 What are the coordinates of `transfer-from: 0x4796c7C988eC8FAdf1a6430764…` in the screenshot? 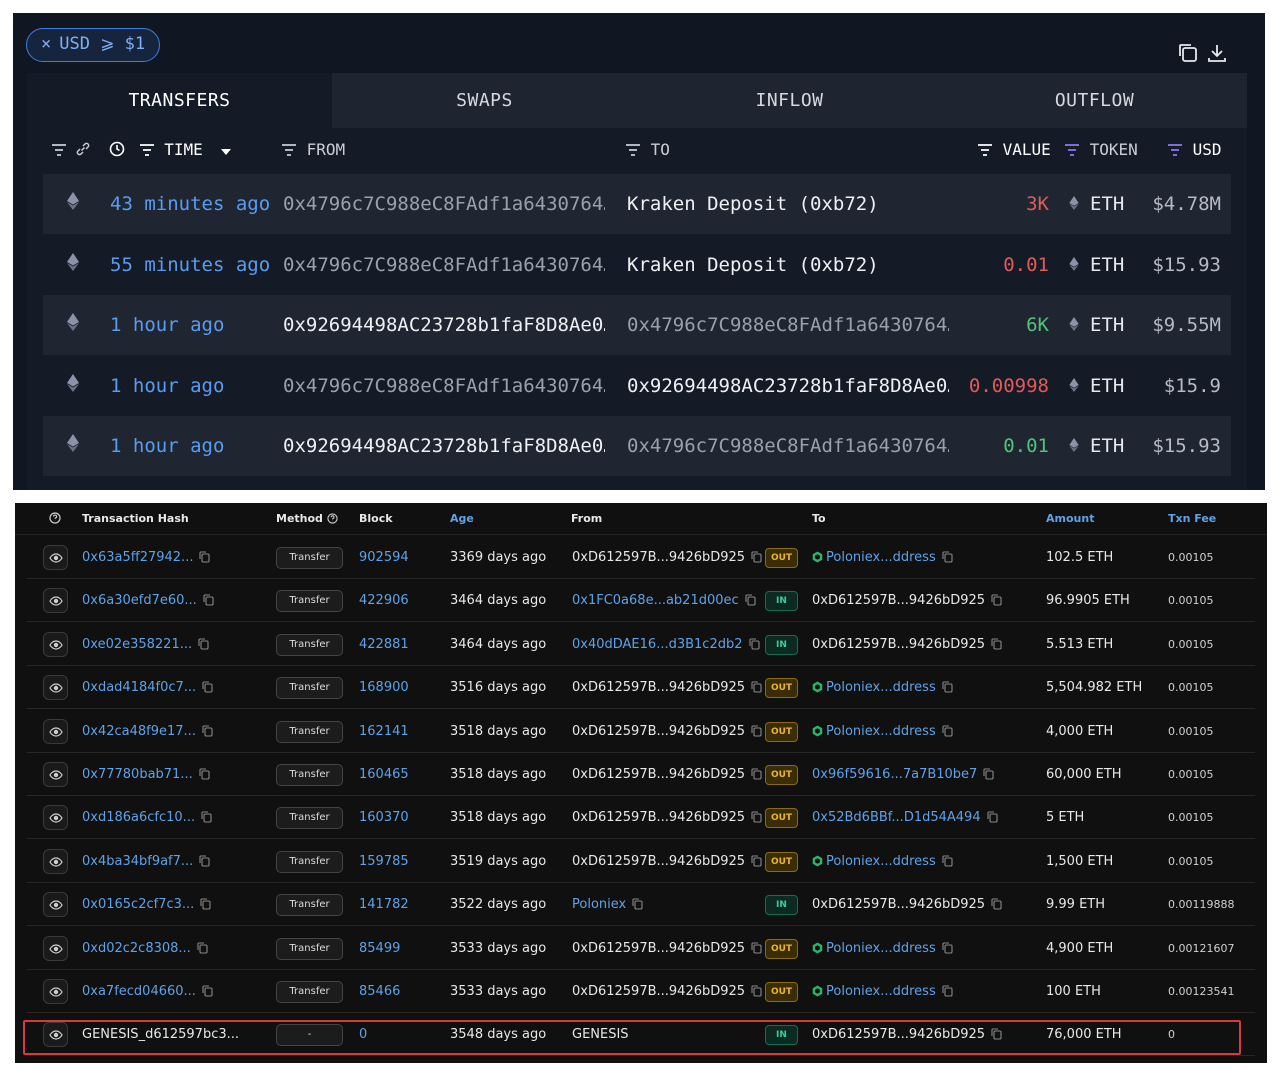 It's located at (444, 204).